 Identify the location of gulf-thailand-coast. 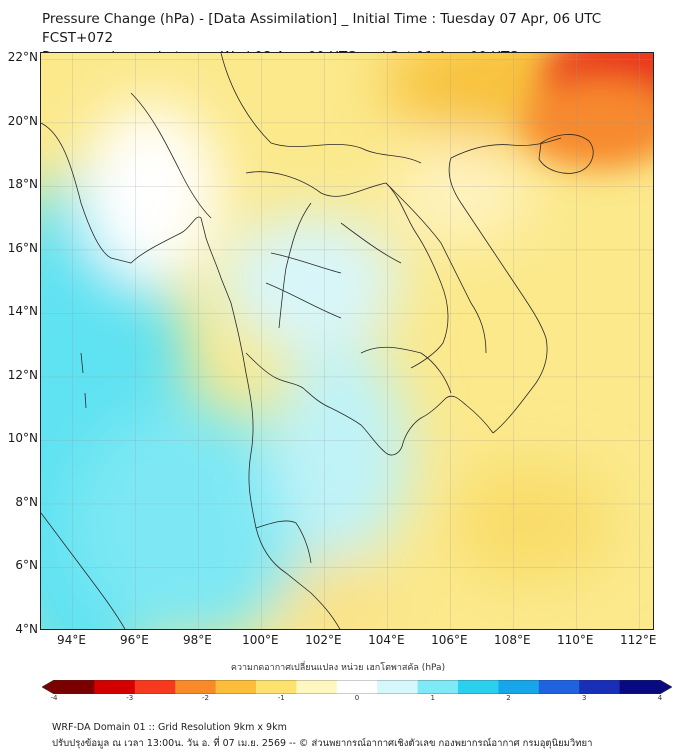
(369, 404).